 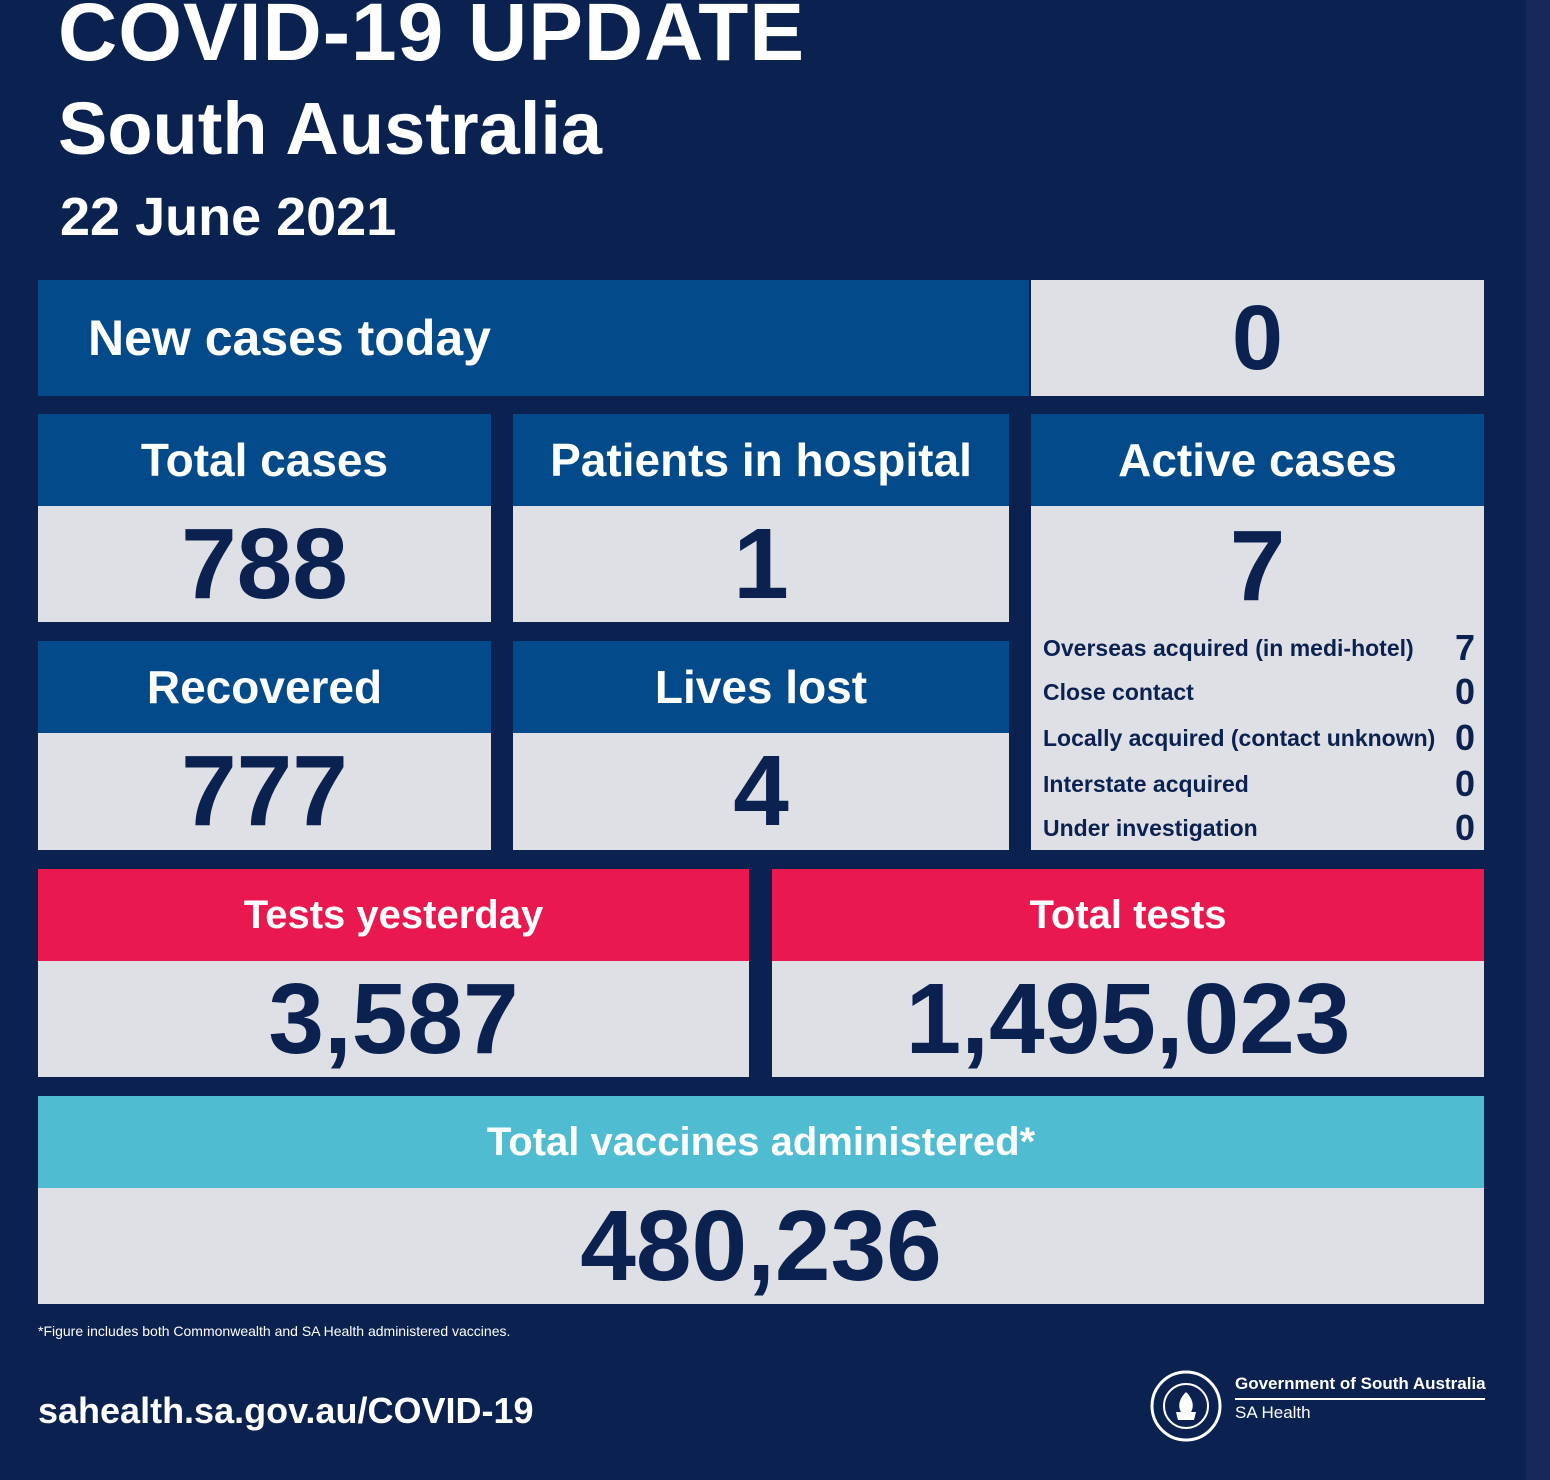 I want to click on total-cases-label: Total cases, so click(x=264, y=460).